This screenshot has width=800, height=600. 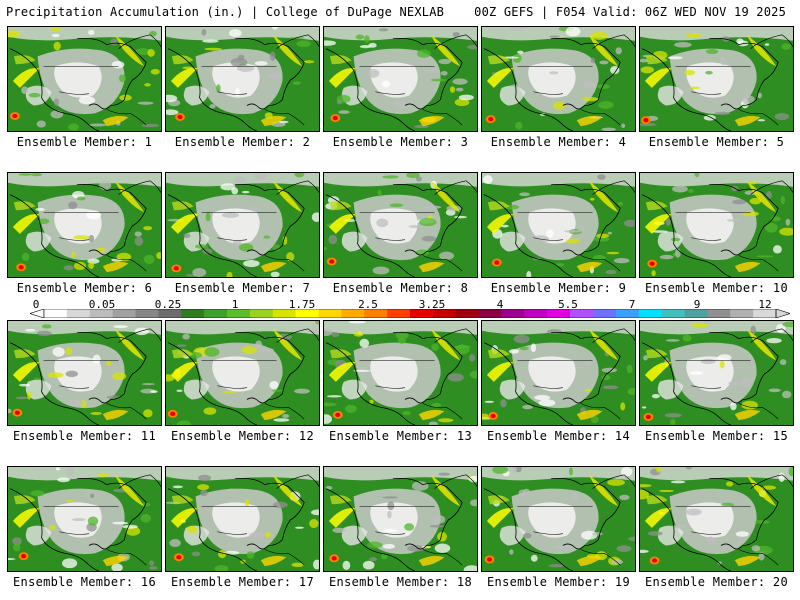 I want to click on scale-tick-label: 5.5, so click(x=568, y=304).